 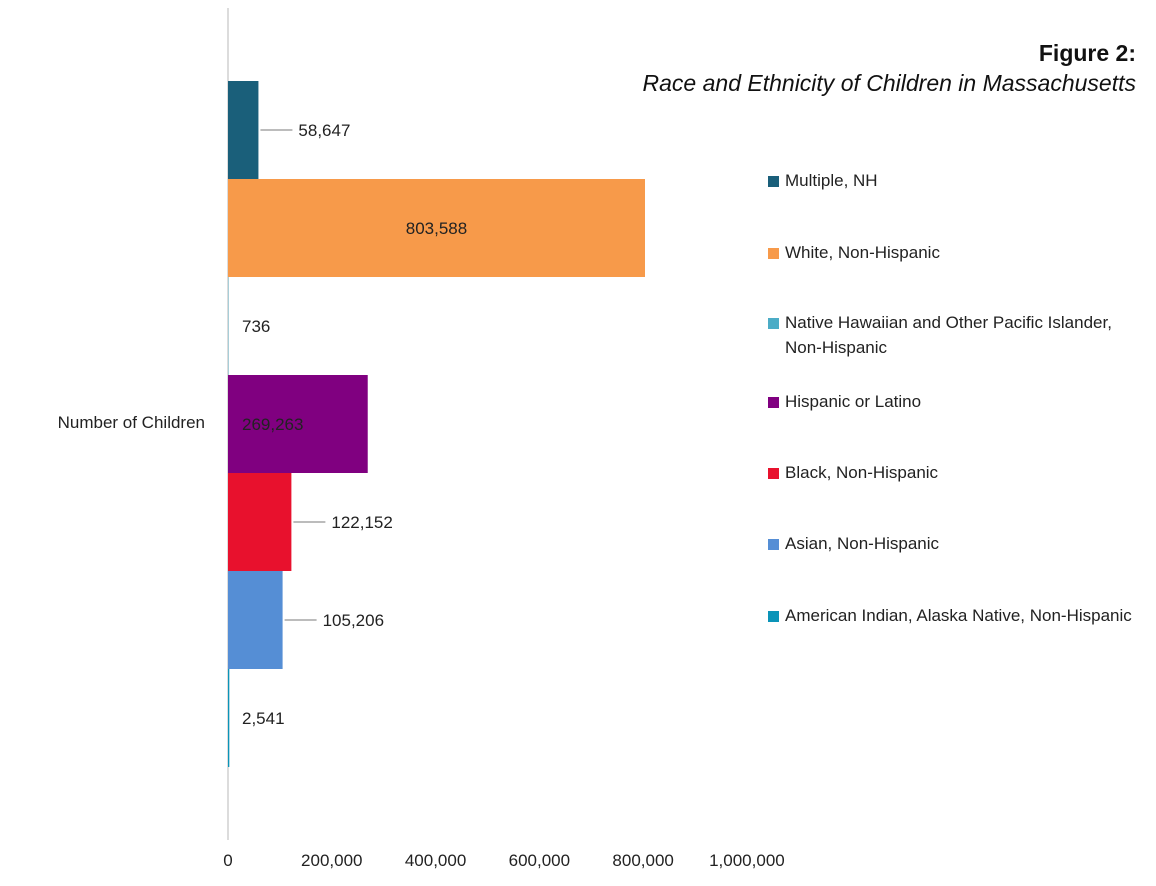 What do you see at coordinates (862, 472) in the screenshot?
I see `legend-label: Black, Non-Hispanic` at bounding box center [862, 472].